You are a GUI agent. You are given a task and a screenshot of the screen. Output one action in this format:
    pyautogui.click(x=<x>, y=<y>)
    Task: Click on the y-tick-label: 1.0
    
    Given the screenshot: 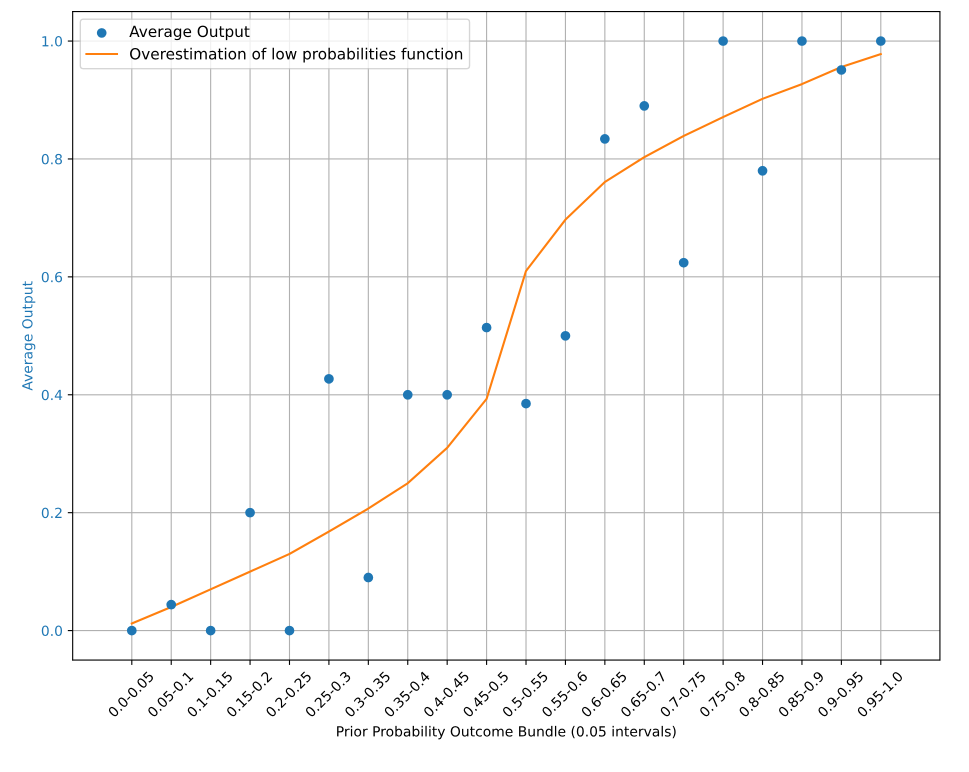 What is the action you would take?
    pyautogui.click(x=52, y=41)
    